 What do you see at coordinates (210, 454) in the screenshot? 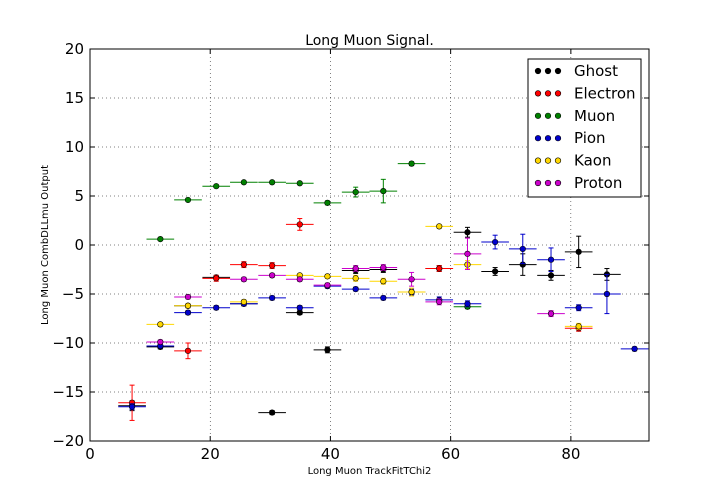
I see `x-tick-label: 20` at bounding box center [210, 454].